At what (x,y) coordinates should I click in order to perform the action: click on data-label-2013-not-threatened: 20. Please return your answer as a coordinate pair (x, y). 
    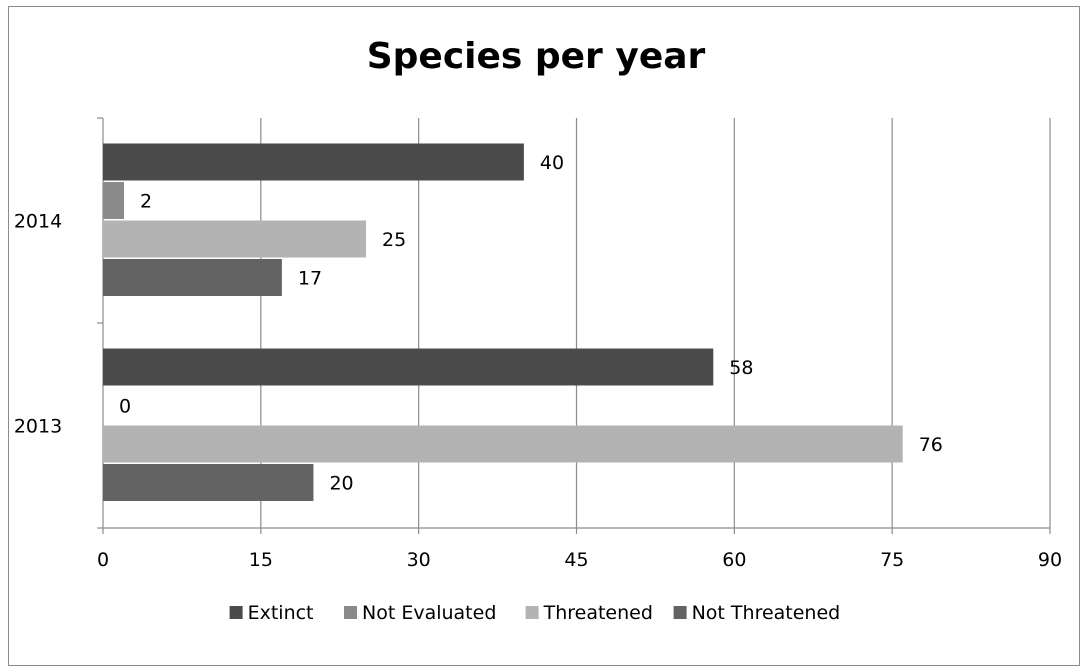
    Looking at the image, I should click on (341, 484).